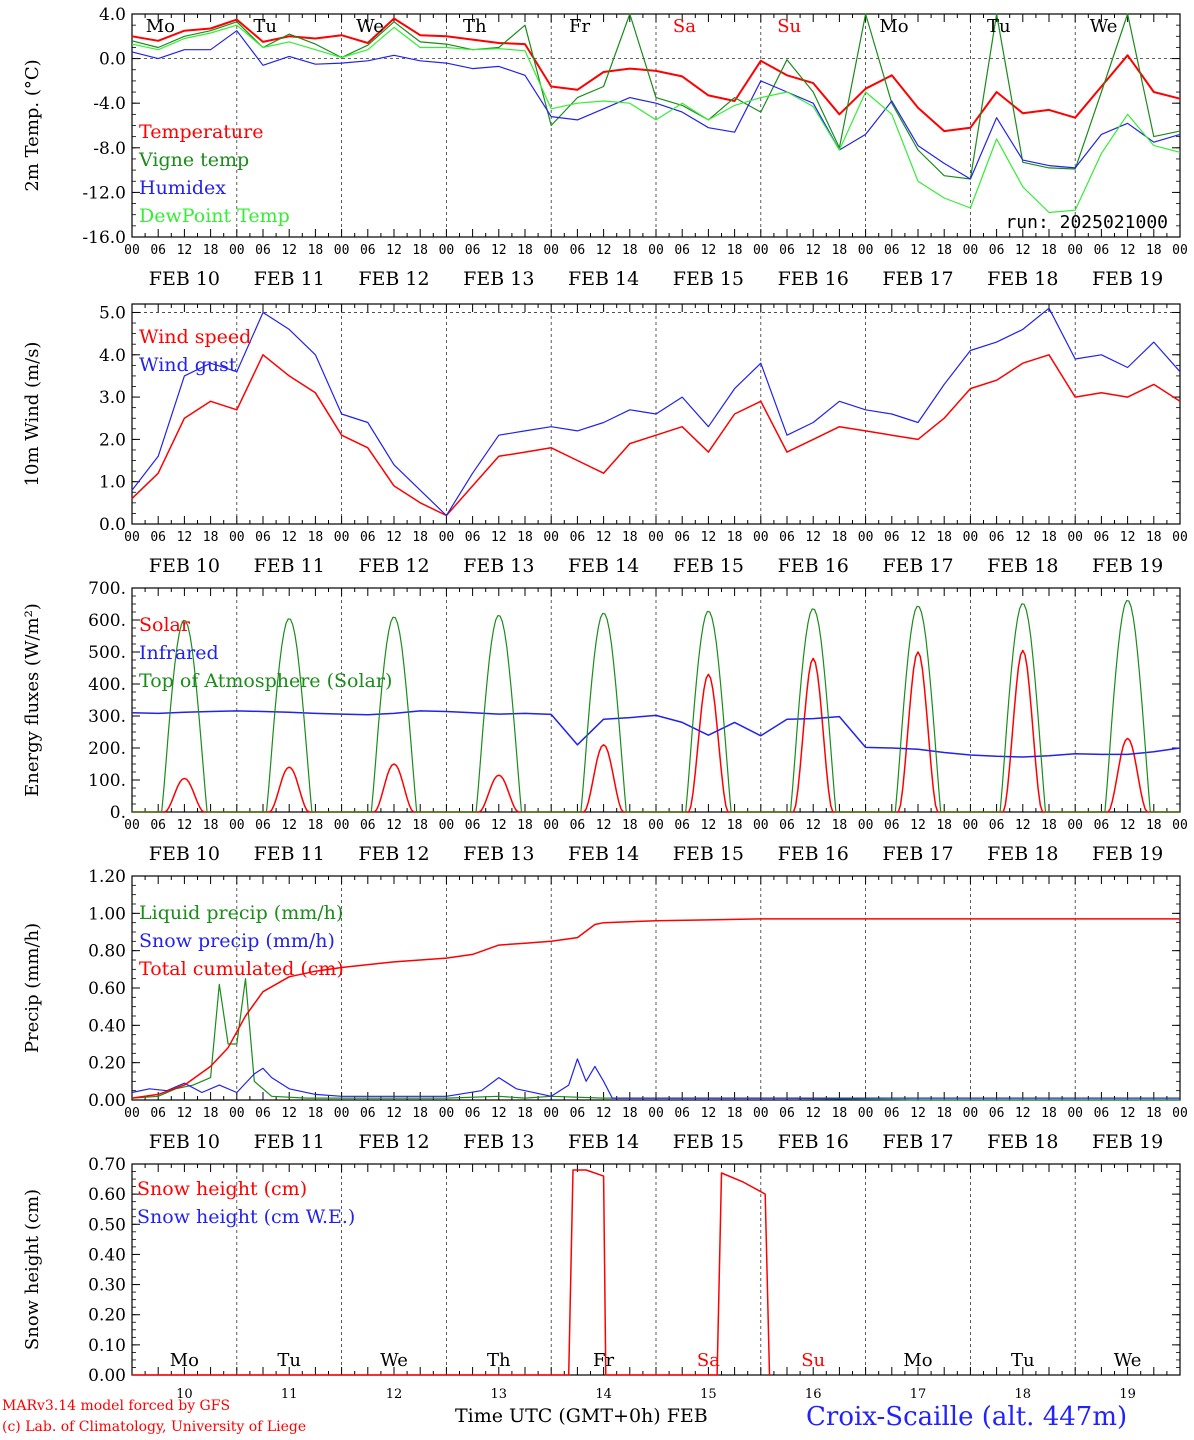 The height and width of the screenshot is (1440, 1194). I want to click on date-label: FEB 10, so click(184, 1142).